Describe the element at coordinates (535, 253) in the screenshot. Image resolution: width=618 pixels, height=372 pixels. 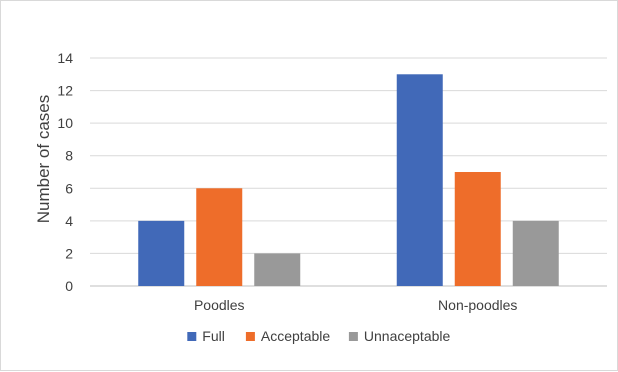
I see `bar-unnaceptable-non-poodles` at that location.